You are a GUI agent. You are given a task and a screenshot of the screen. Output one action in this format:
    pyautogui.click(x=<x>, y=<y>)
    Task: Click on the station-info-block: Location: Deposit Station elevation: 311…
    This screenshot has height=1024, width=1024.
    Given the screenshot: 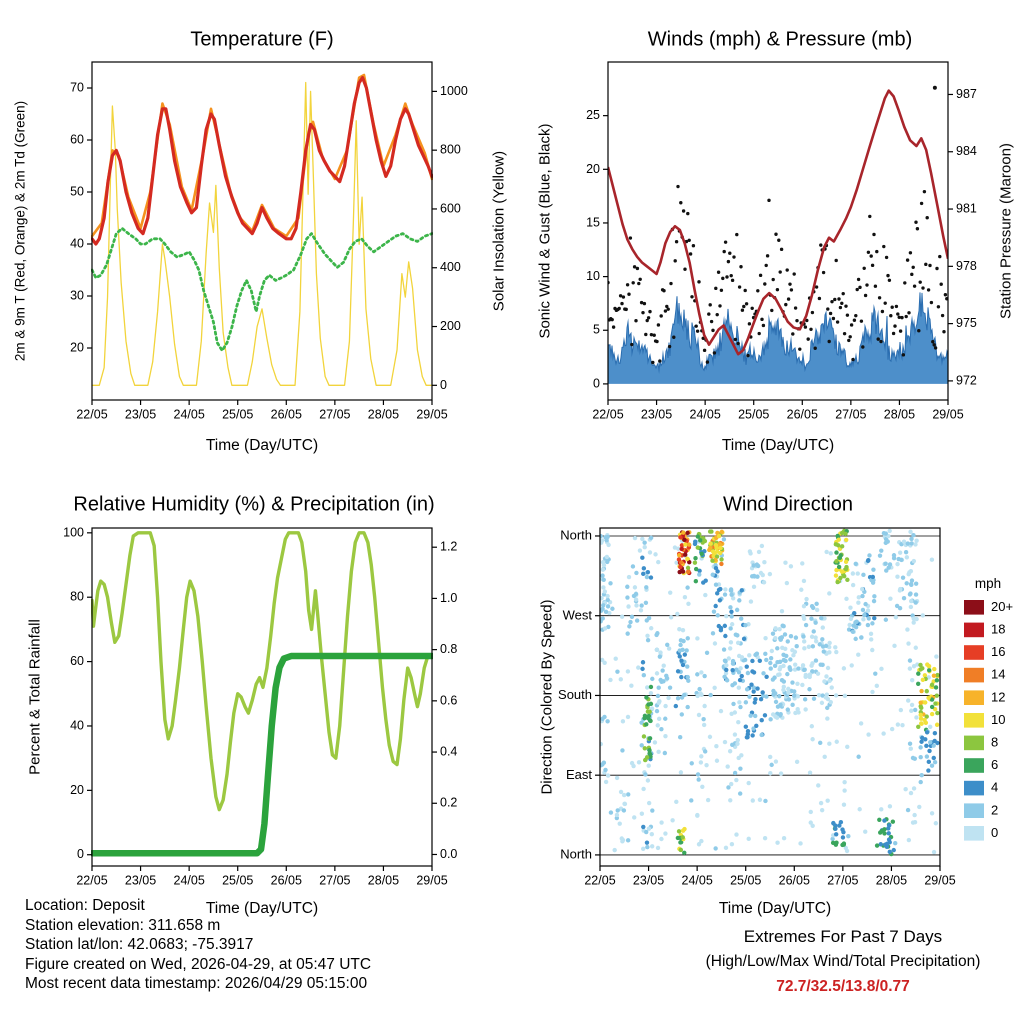 What is the action you would take?
    pyautogui.click(x=198, y=945)
    